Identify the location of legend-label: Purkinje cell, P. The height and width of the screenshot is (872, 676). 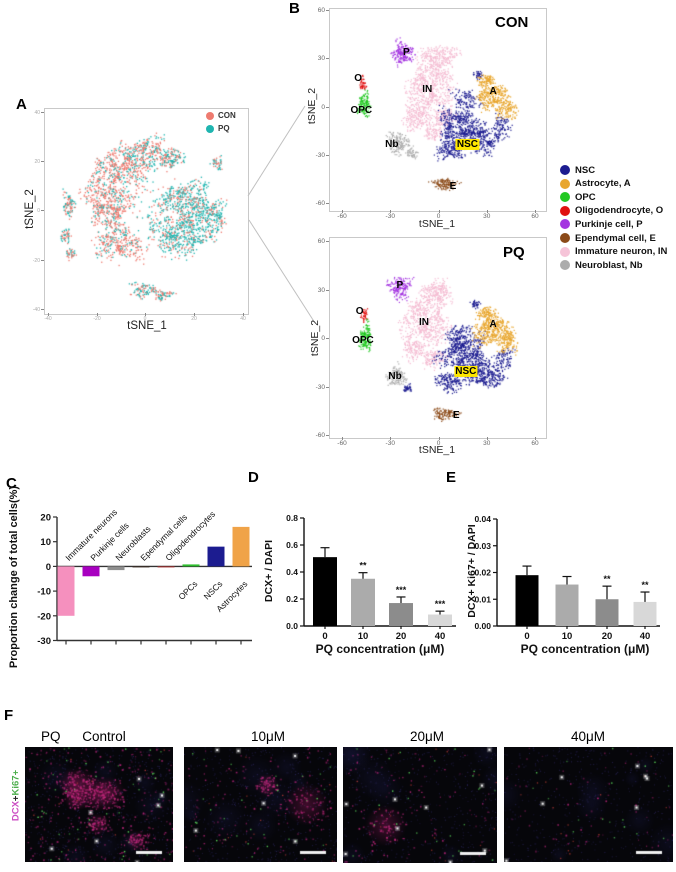
(609, 224).